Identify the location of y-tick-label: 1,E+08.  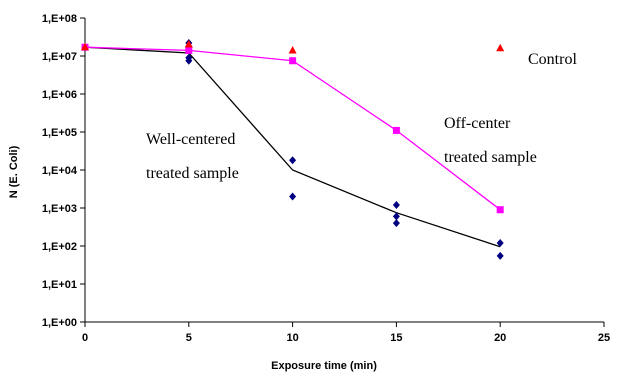
(59, 19).